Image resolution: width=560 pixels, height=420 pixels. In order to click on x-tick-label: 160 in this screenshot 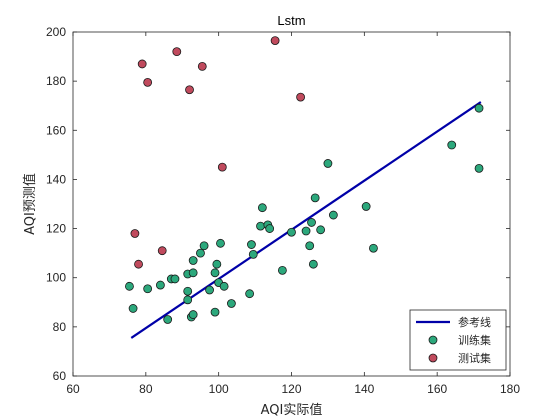, I will do `click(437, 389)`.